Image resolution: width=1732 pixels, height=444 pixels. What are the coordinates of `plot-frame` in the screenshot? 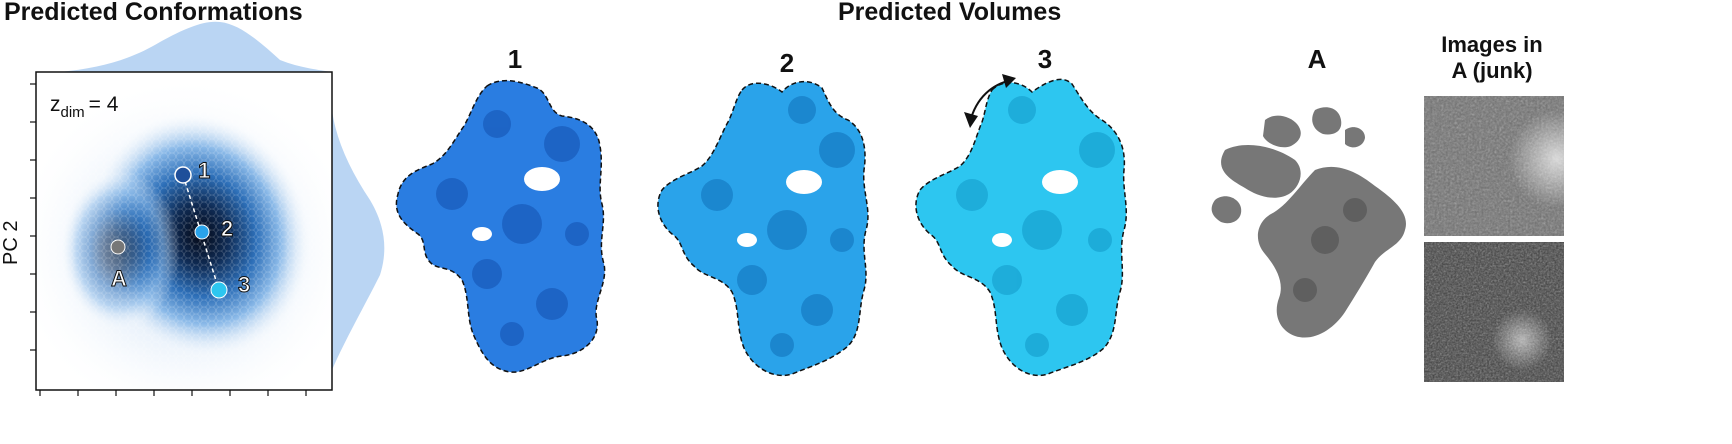 It's located at (184, 231).